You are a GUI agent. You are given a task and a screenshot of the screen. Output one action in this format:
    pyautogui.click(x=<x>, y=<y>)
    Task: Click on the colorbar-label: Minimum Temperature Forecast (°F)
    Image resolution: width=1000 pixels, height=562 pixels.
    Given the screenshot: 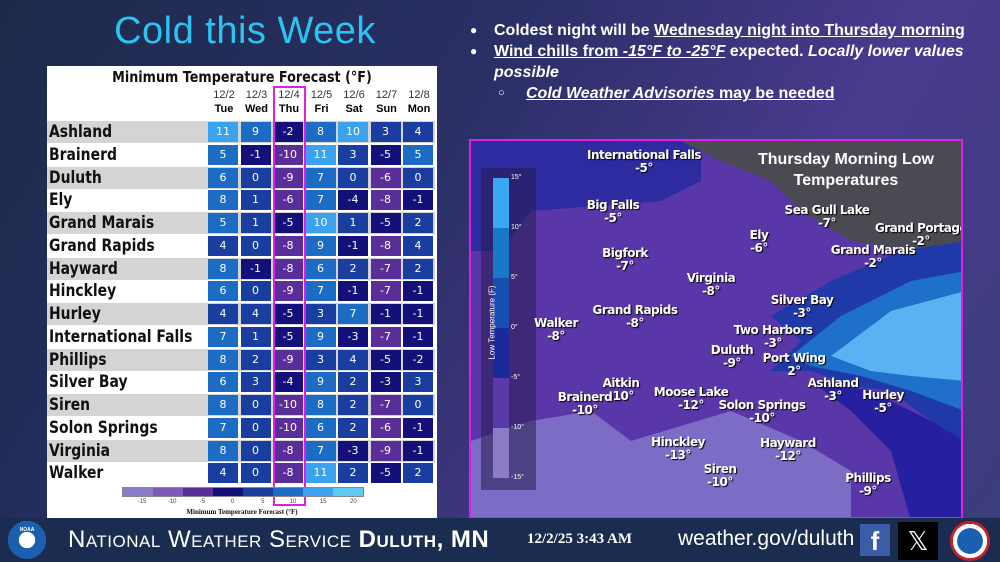 What is the action you would take?
    pyautogui.click(x=242, y=512)
    